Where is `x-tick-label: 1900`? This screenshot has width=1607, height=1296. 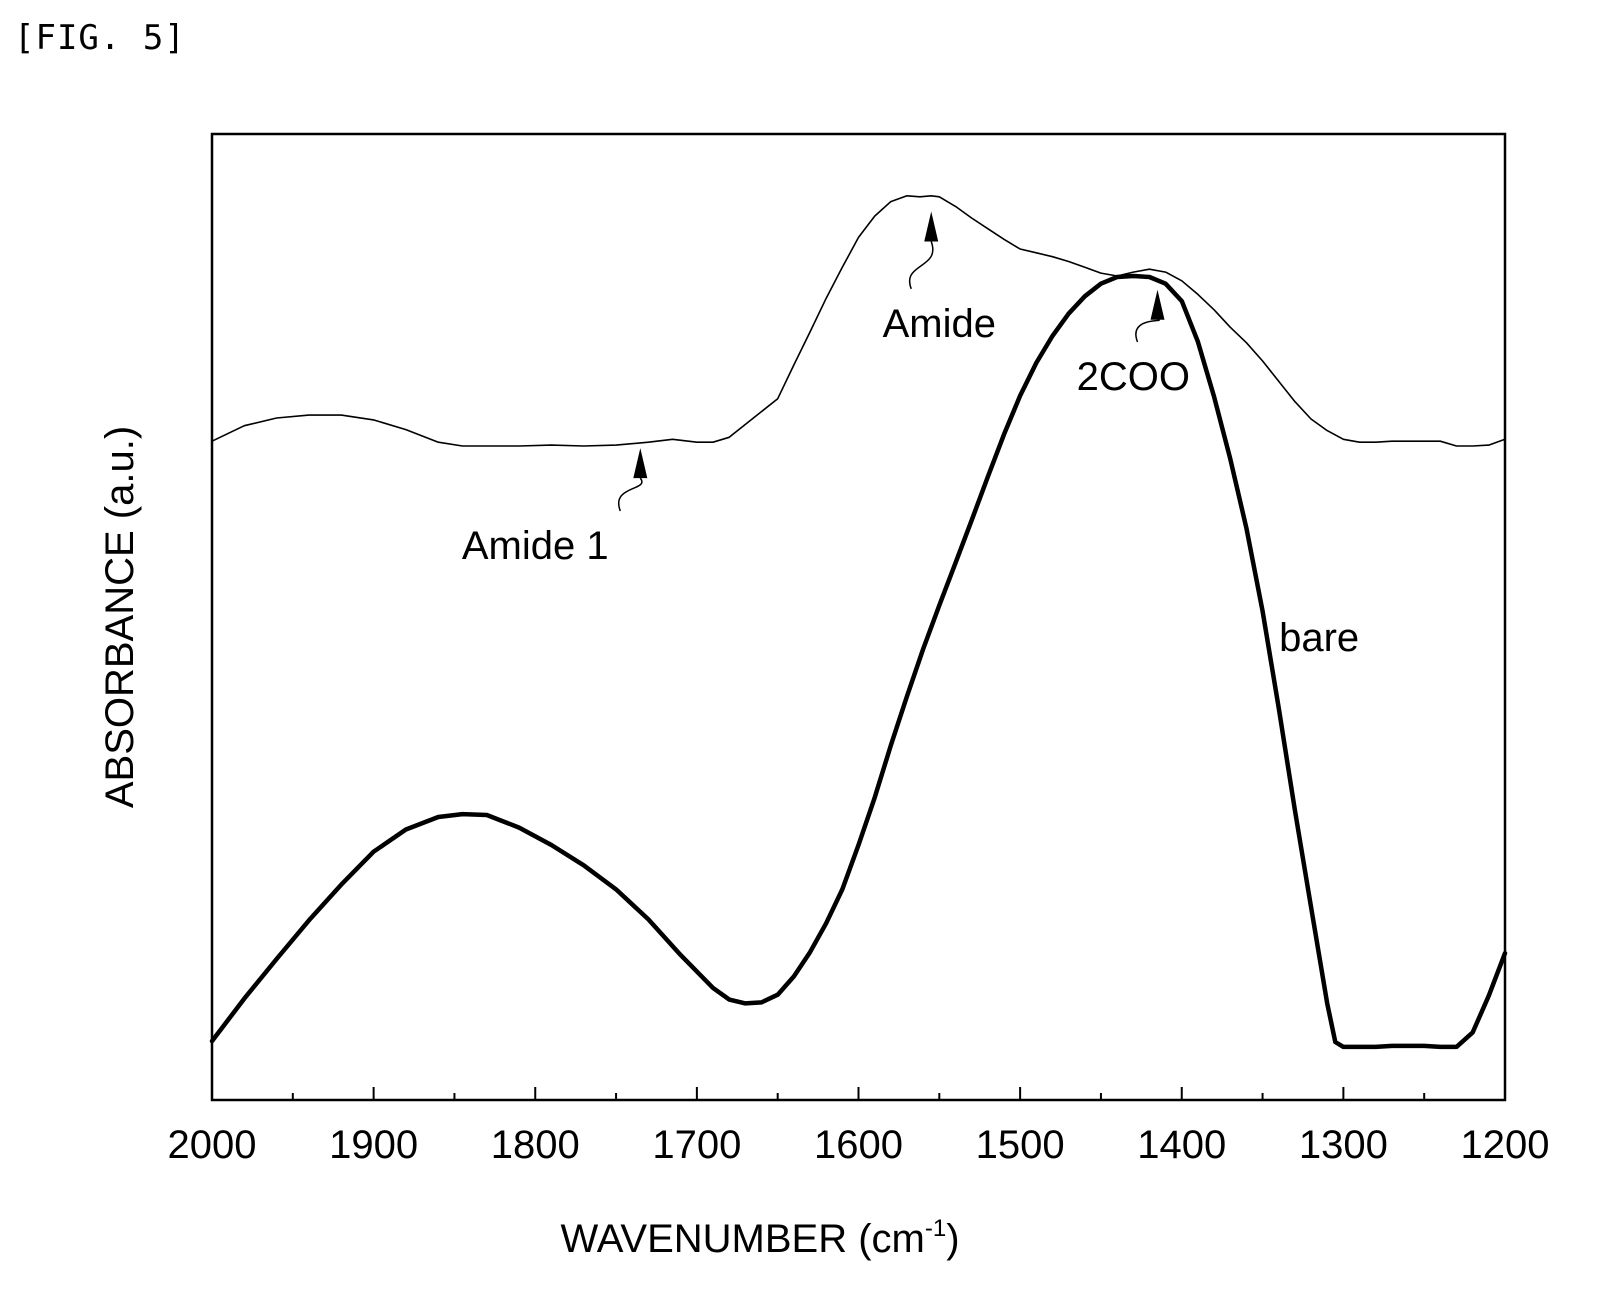
x-tick-label: 1900 is located at coordinates (373, 1145).